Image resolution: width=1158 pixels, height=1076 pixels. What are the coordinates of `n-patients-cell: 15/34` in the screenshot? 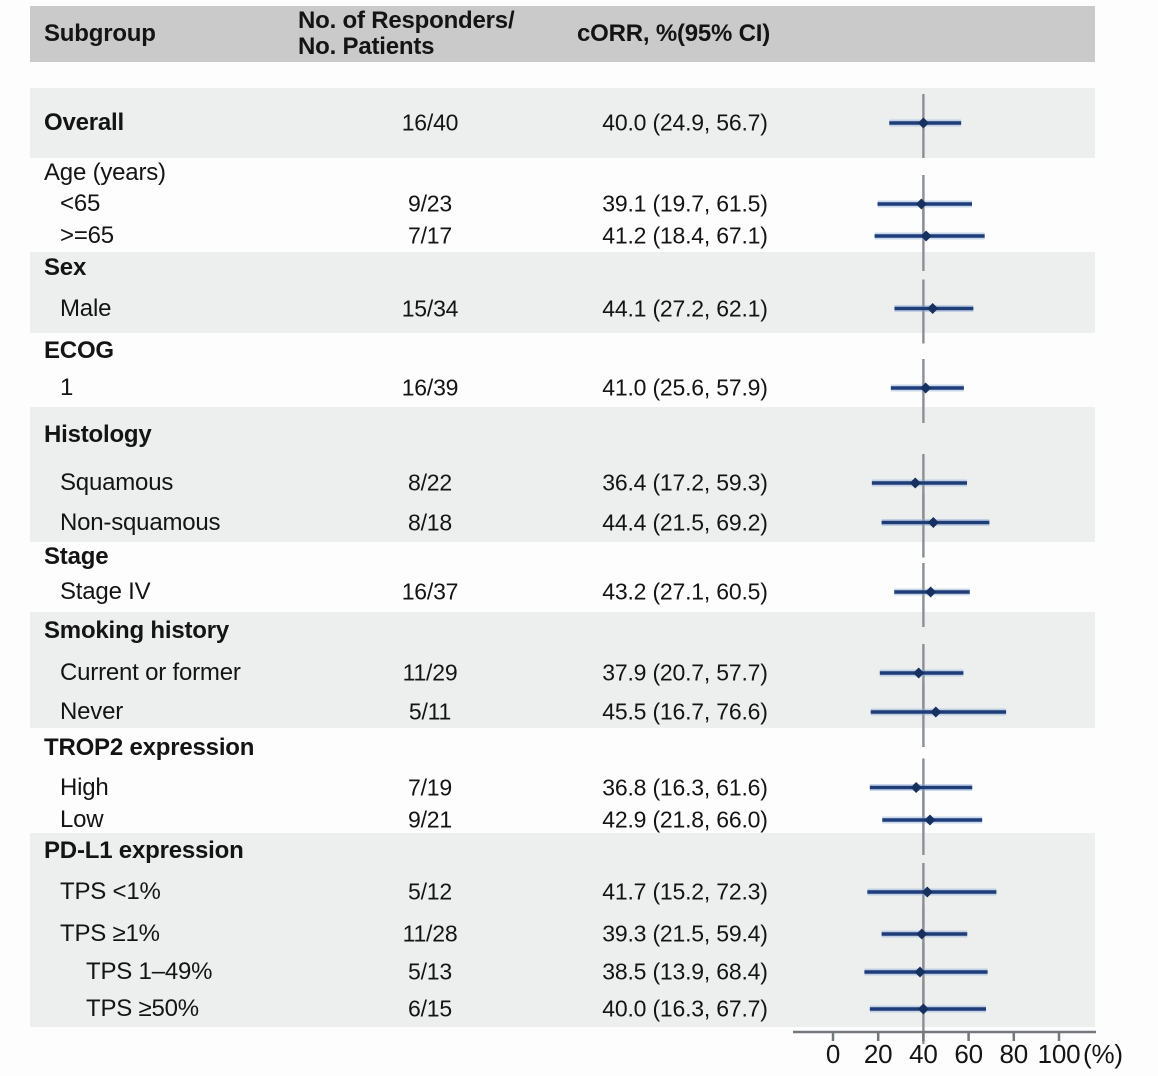 It's located at (430, 308).